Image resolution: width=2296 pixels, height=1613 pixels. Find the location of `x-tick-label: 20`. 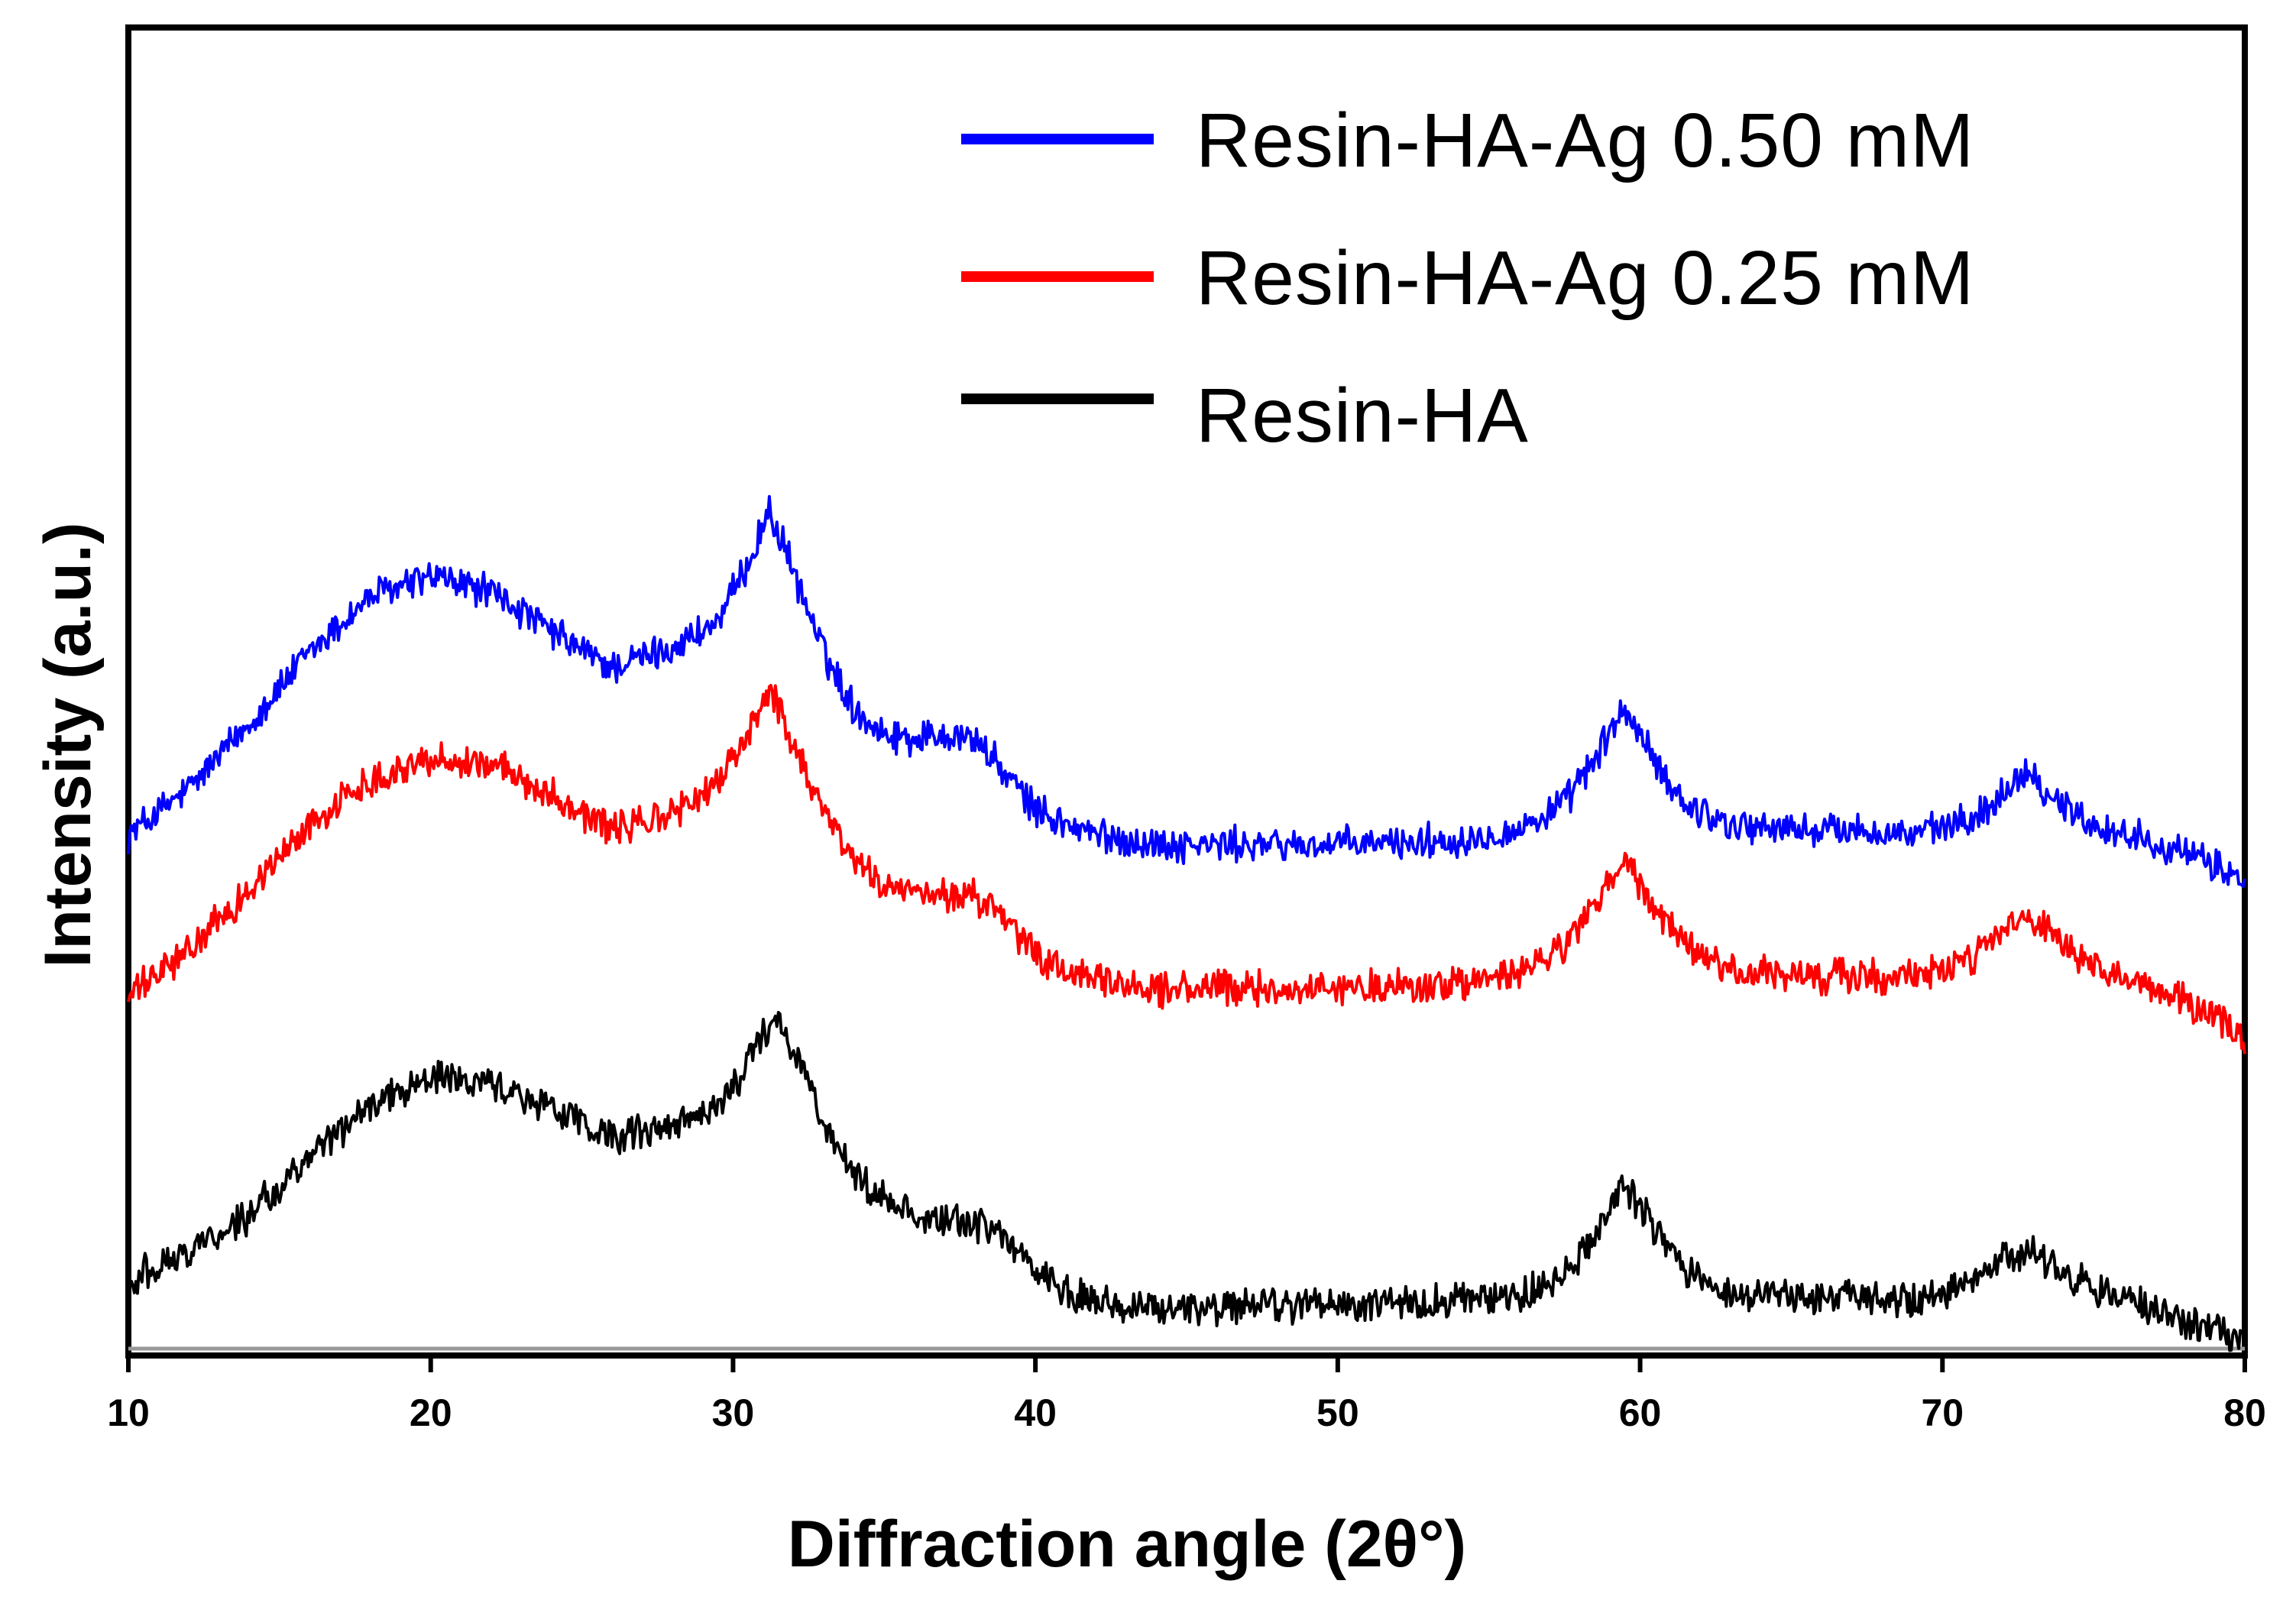

x-tick-label: 20 is located at coordinates (431, 1412).